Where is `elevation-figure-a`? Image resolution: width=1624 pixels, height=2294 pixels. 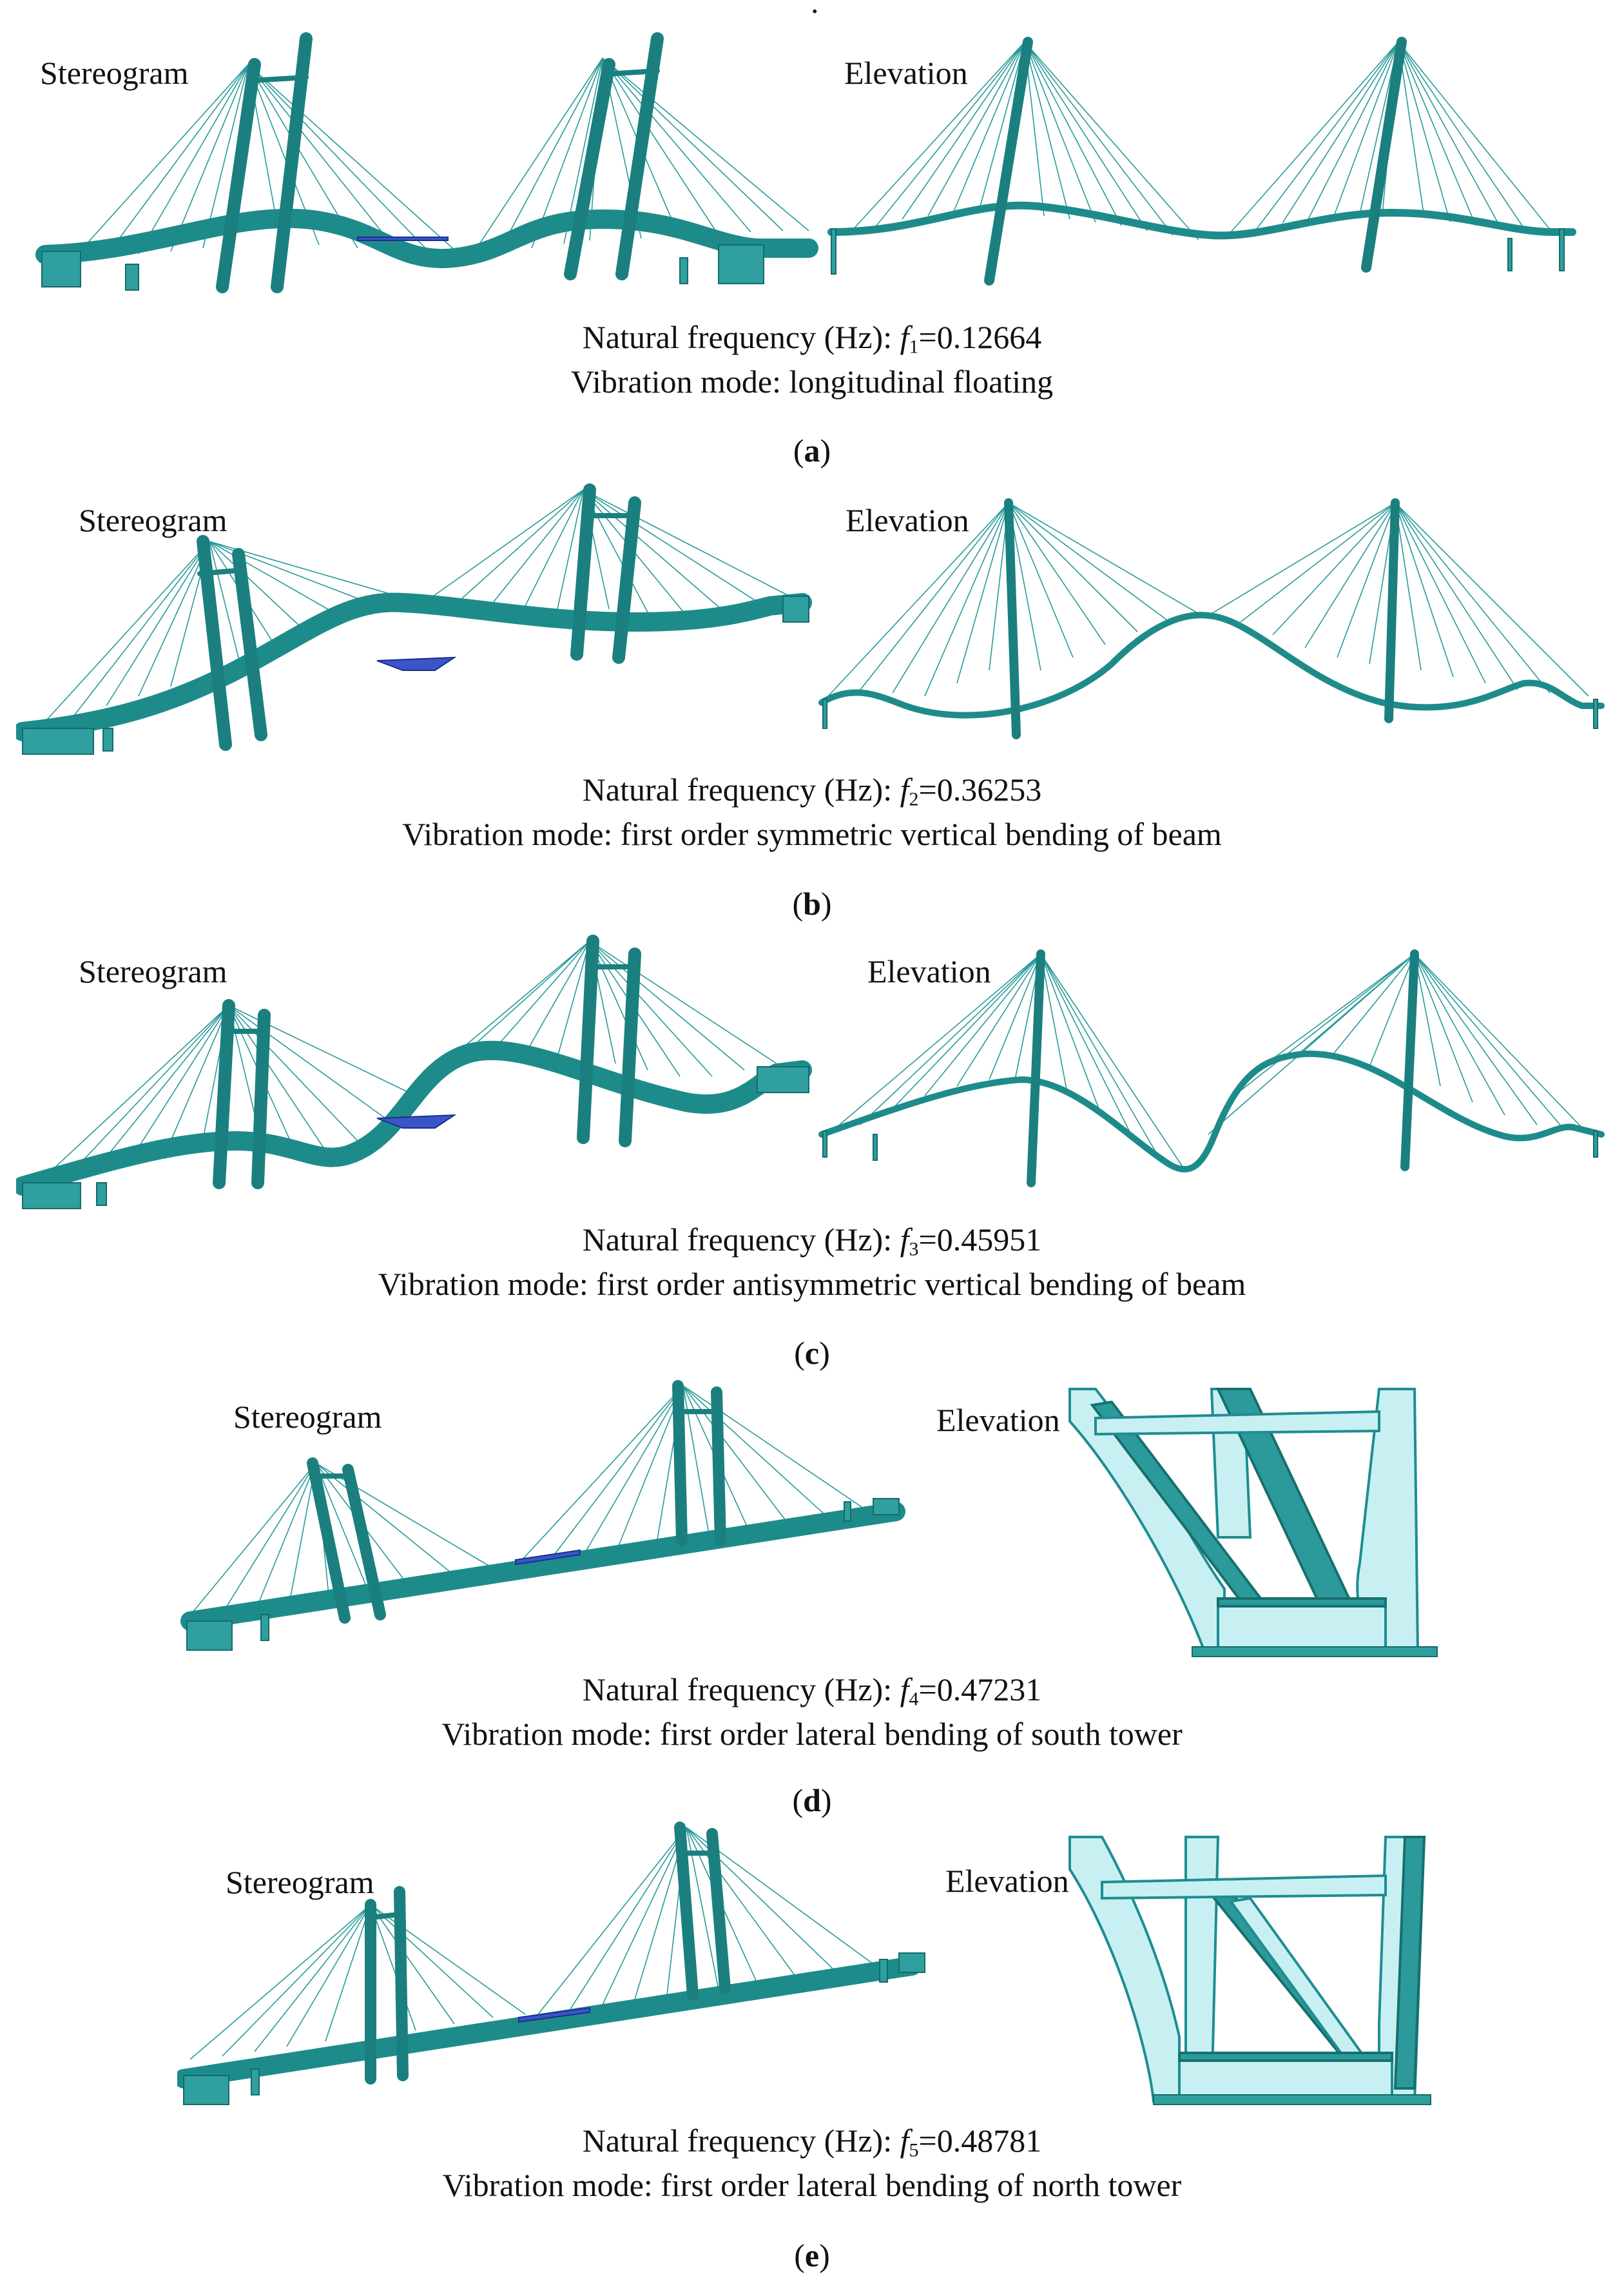 elevation-figure-a is located at coordinates (1201, 161).